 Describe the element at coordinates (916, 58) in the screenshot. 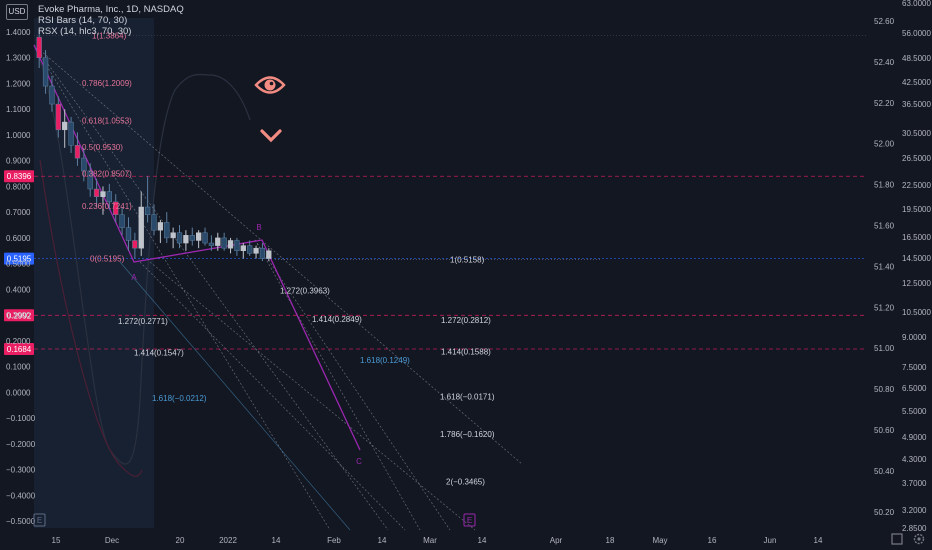

I see `right-axis-tick: 48.5000` at that location.